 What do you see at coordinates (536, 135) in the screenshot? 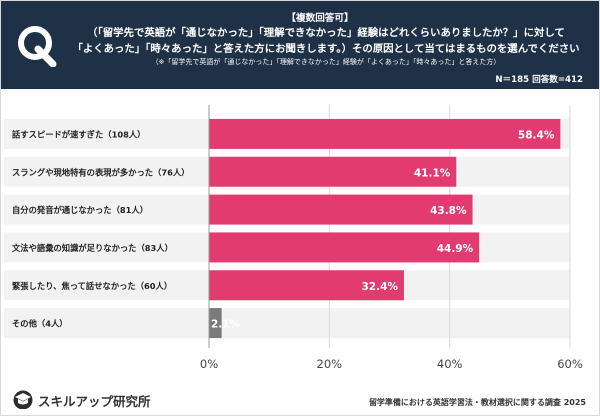
I see `value-label: 58.4%` at bounding box center [536, 135].